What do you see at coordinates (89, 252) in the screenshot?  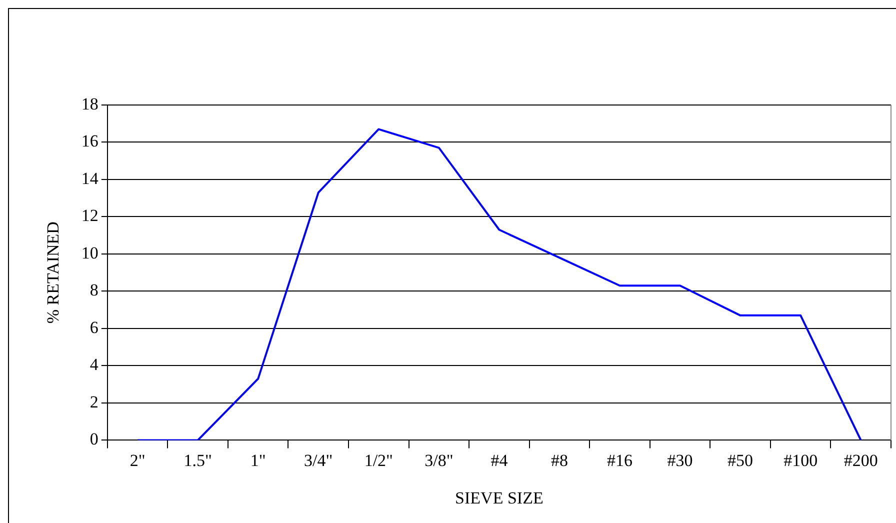 I see `y-tick-label: 10` at bounding box center [89, 252].